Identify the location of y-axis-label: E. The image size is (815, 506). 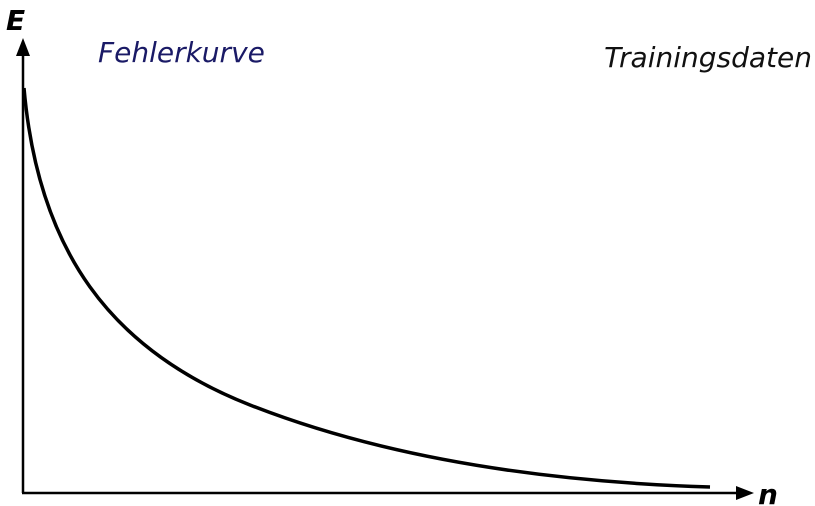
(15, 20).